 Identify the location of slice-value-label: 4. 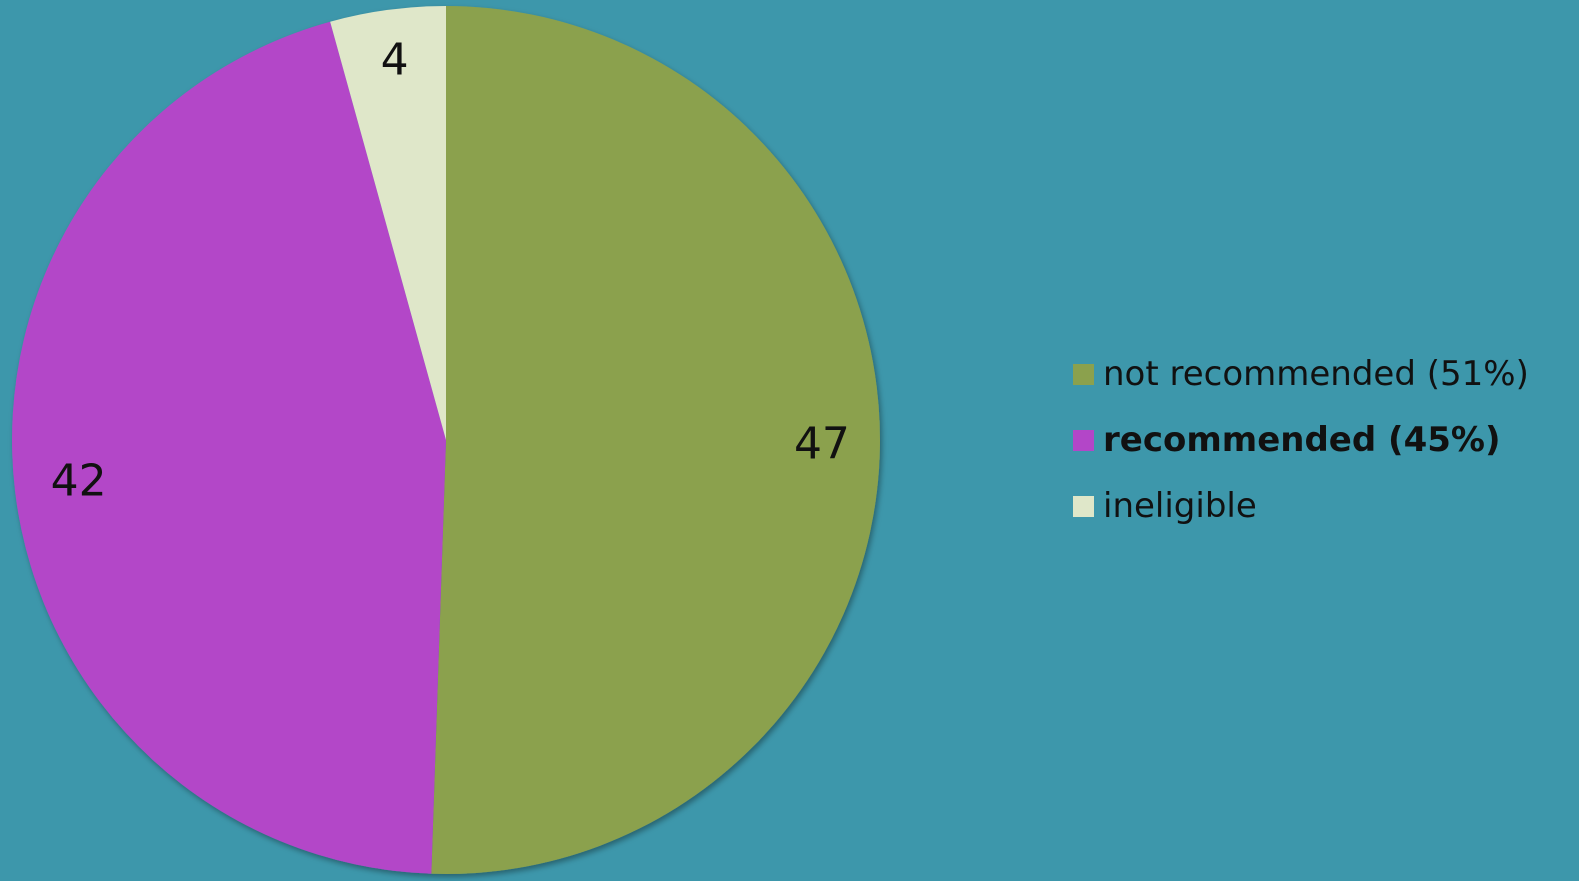
(395, 59).